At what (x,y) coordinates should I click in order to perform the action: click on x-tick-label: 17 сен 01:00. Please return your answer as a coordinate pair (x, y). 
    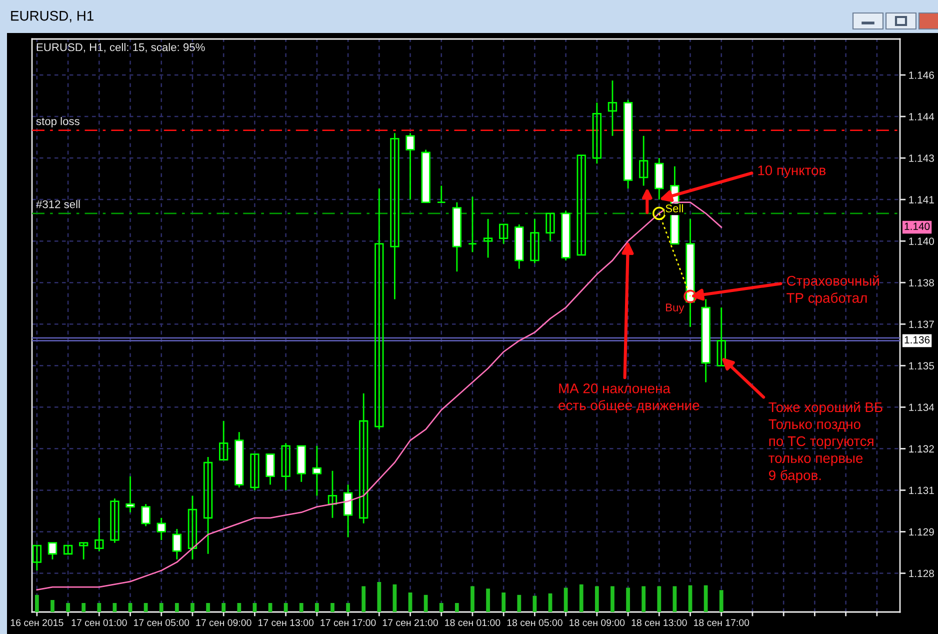
    Looking at the image, I should click on (99, 622).